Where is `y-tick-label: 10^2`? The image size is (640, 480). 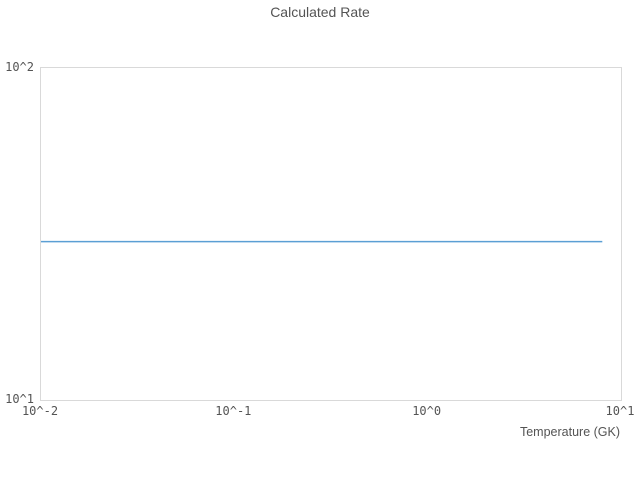 y-tick-label: 10^2 is located at coordinates (19, 67).